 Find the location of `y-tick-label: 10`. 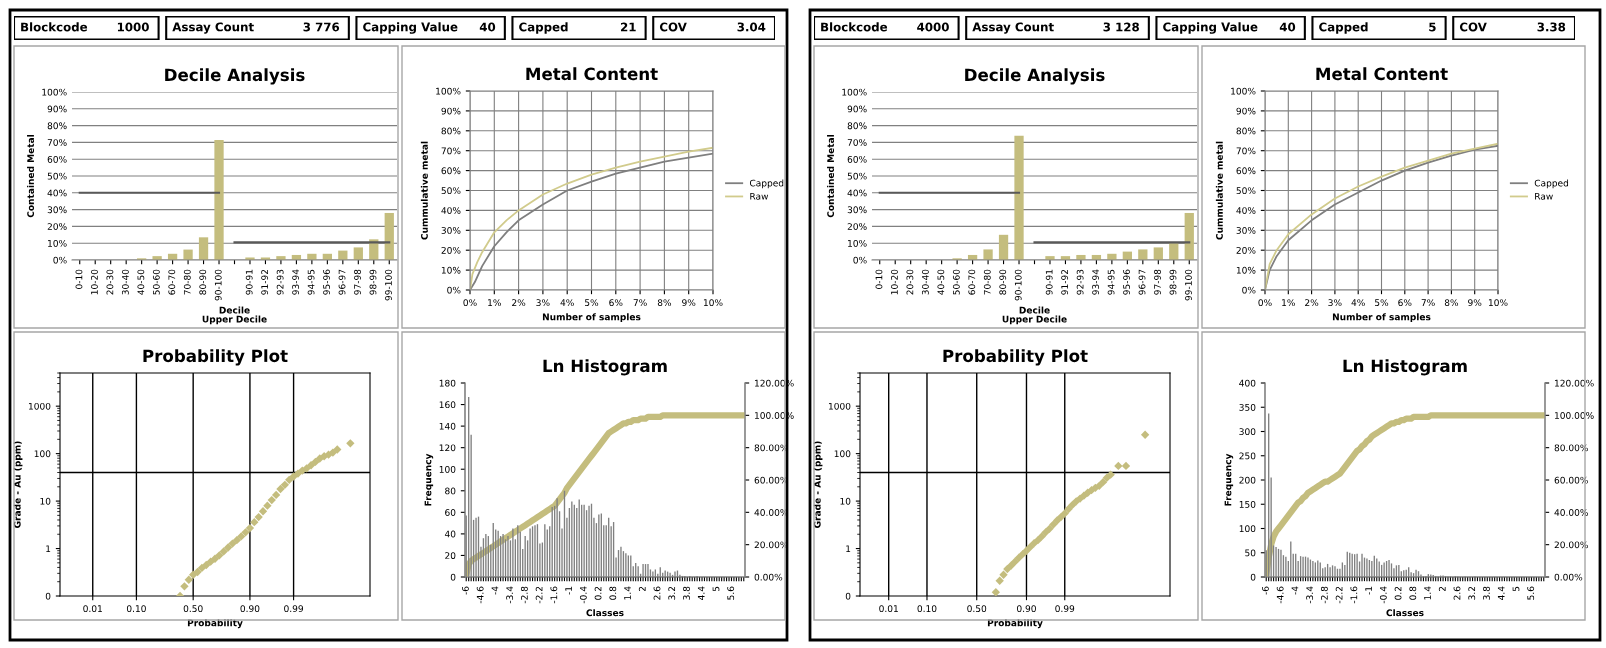

y-tick-label: 10 is located at coordinates (45, 501).